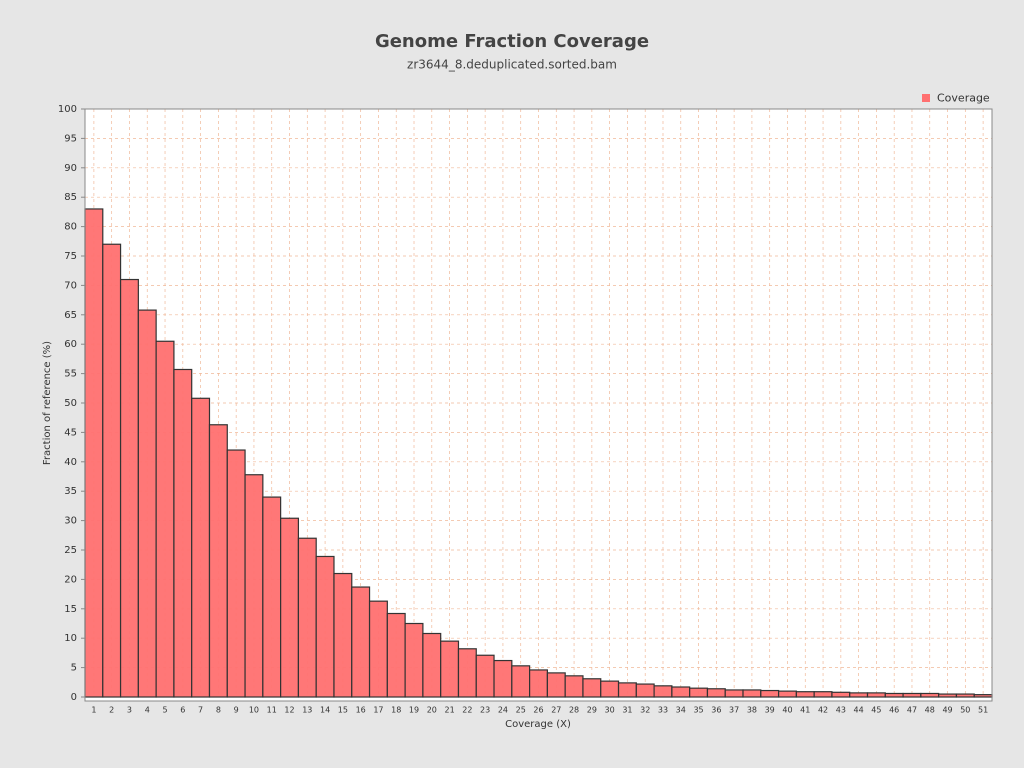 Image resolution: width=1024 pixels, height=768 pixels. Describe the element at coordinates (965, 710) in the screenshot. I see `x-tick-label: 50` at that location.